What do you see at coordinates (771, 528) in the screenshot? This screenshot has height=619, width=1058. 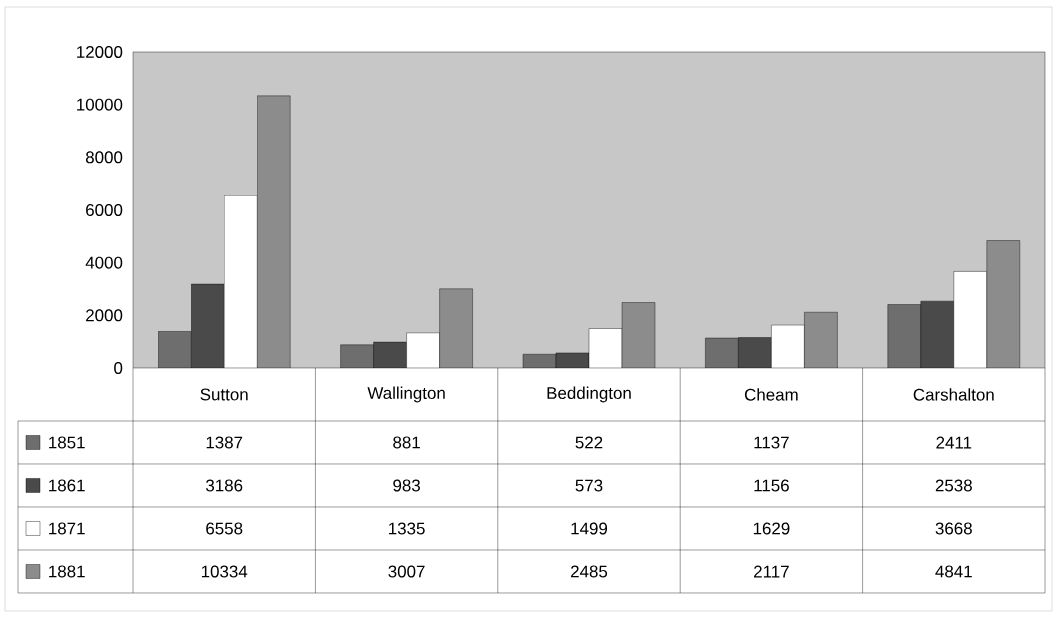 I see `data-label: 1629` at bounding box center [771, 528].